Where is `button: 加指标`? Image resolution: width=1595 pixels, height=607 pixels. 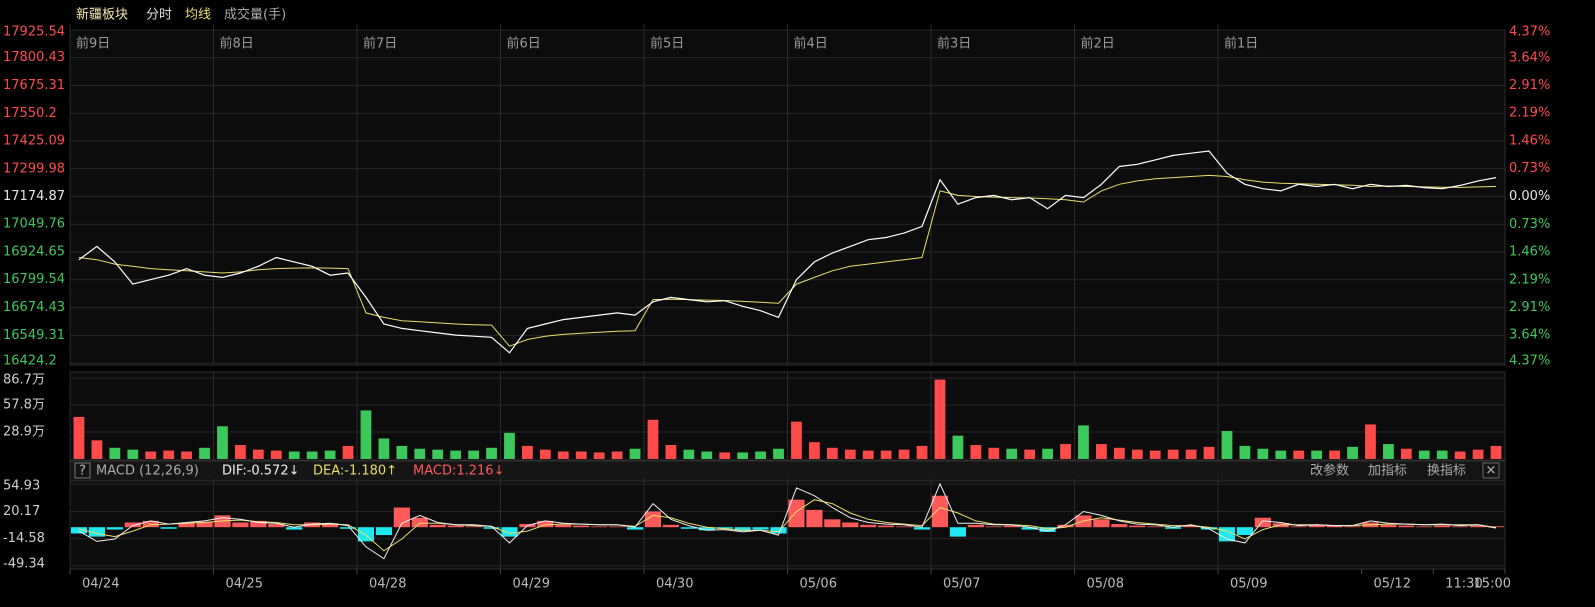 button: 加指标 is located at coordinates (1387, 471).